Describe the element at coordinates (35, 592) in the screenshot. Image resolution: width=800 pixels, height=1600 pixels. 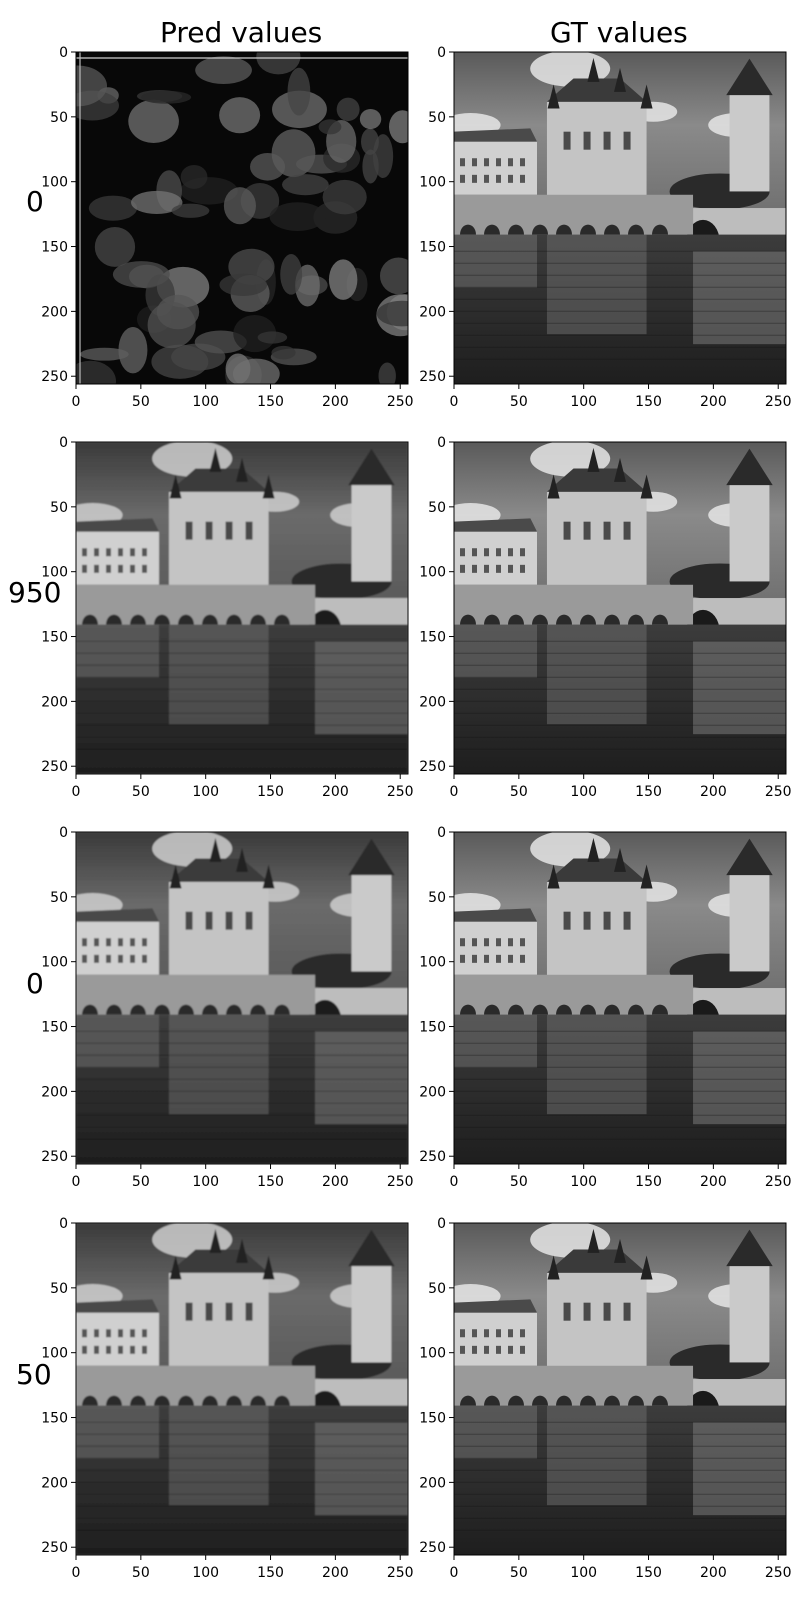
I see `row-label-1: 950` at that location.